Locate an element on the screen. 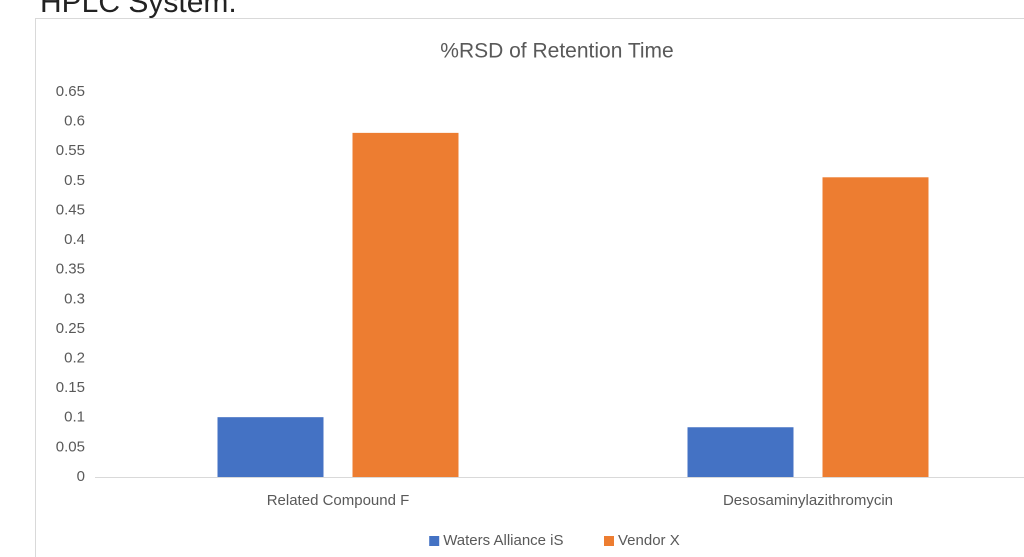  page-heading: HPLC System. is located at coordinates (138, 9).